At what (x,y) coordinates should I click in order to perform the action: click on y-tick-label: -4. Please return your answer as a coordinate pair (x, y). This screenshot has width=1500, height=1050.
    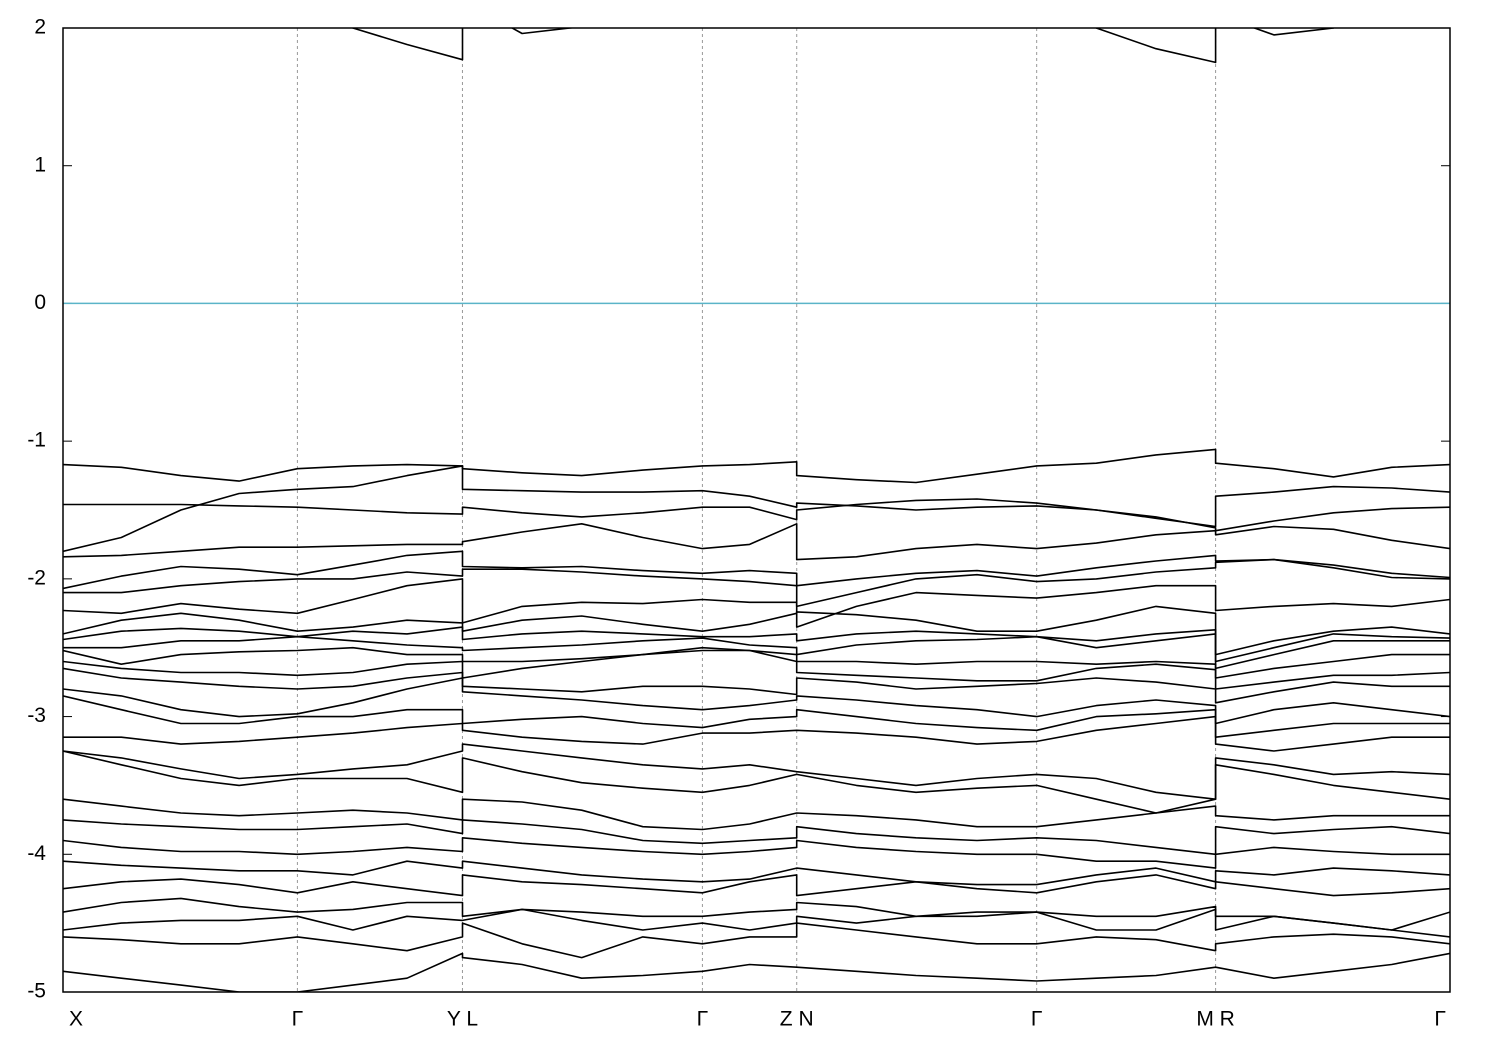
    Looking at the image, I should click on (36, 853).